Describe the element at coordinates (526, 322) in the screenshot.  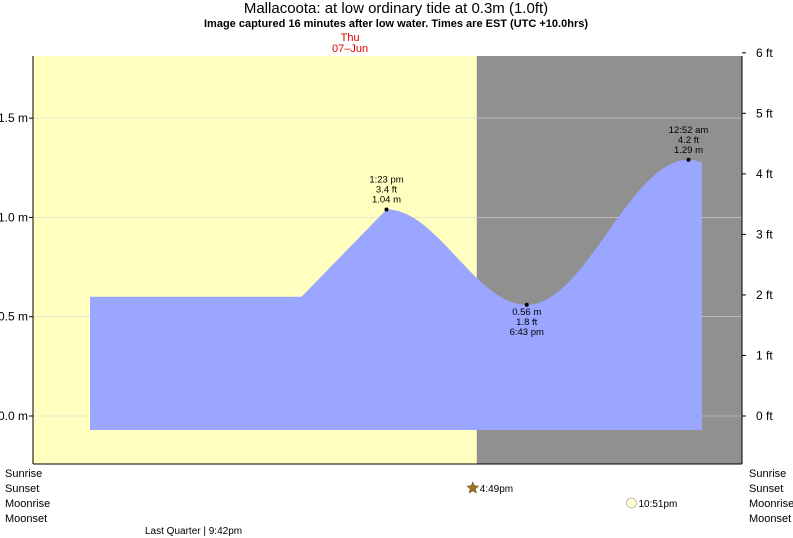
I see `low-tide-label: 1.8 ft` at that location.